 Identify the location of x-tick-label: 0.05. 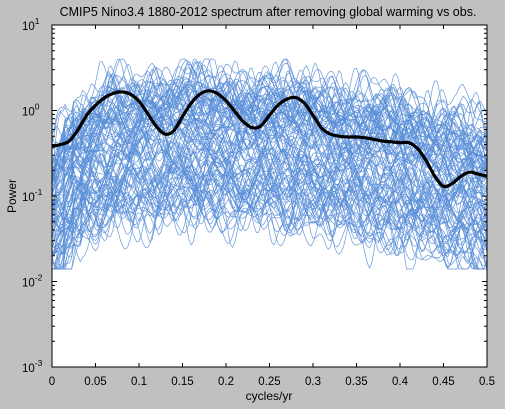
(95, 382).